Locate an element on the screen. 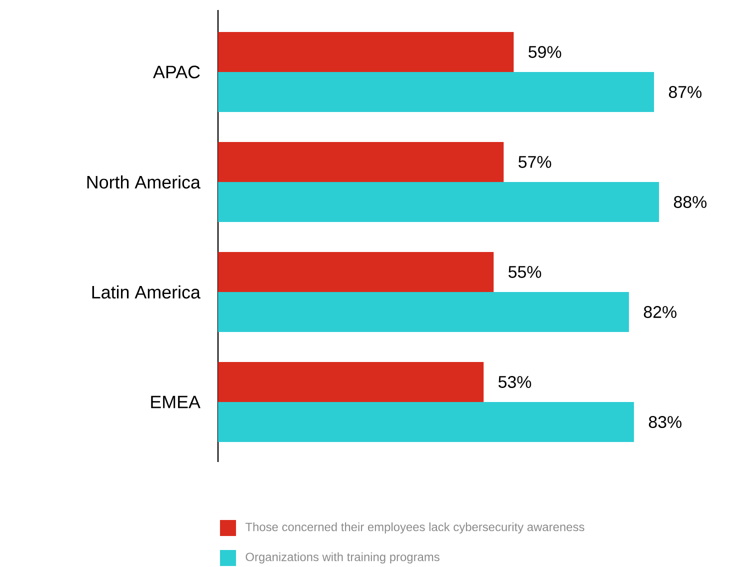  y-tick-label: Latin America is located at coordinates (146, 292).